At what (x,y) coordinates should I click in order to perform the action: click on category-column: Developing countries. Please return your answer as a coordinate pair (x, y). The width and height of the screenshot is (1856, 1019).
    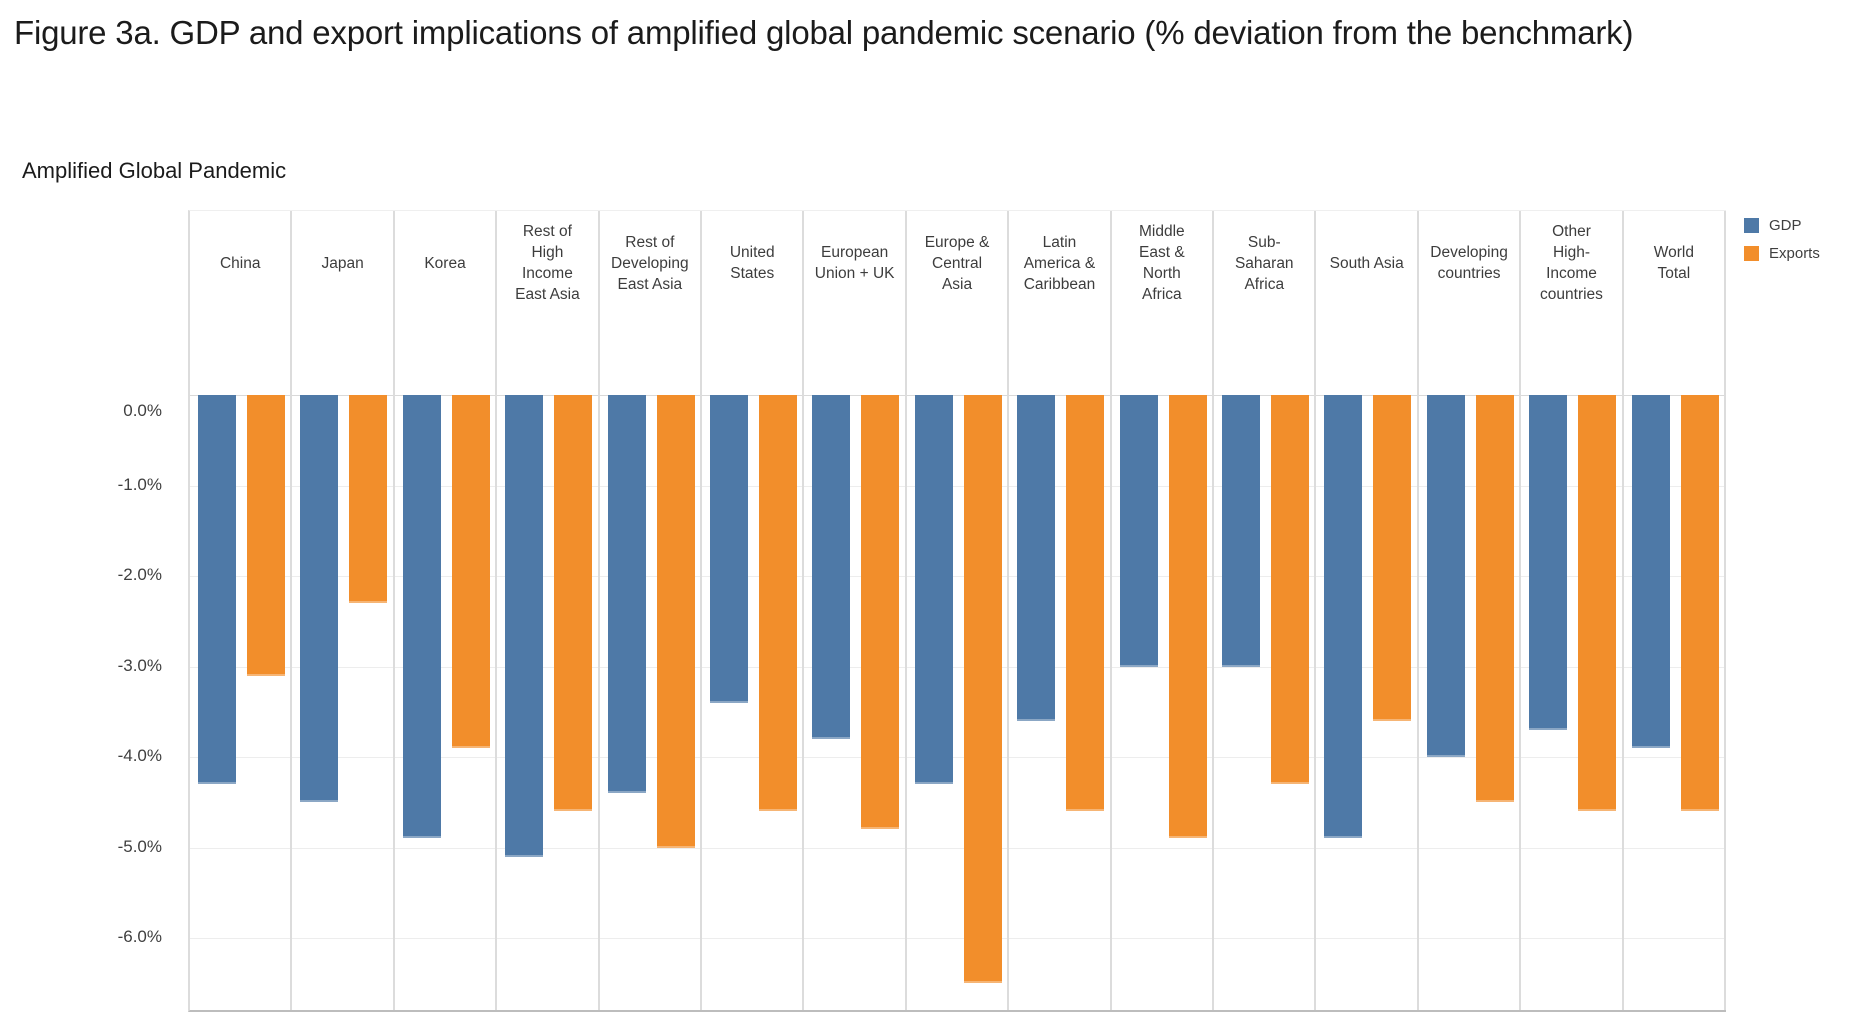
    Looking at the image, I should click on (1470, 610).